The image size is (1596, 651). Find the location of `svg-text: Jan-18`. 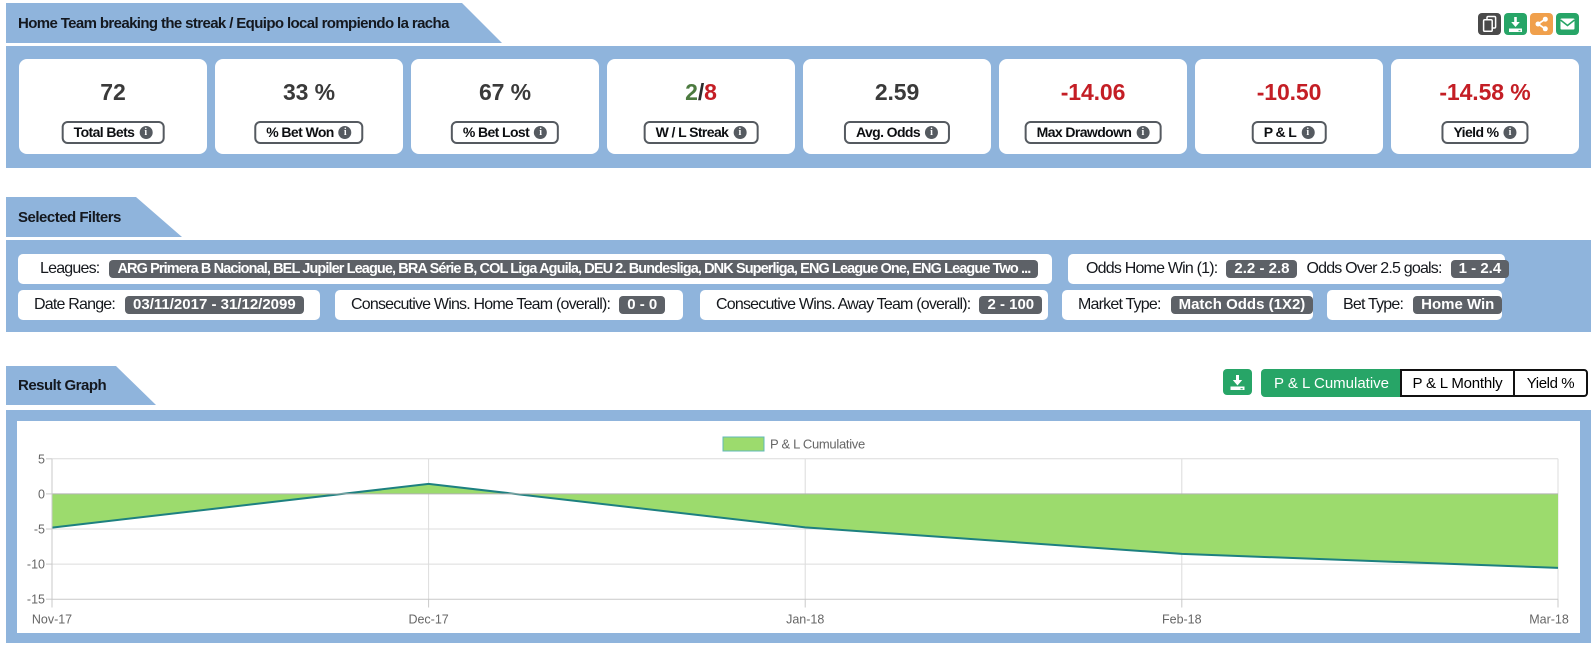

svg-text: Jan-18 is located at coordinates (805, 620).